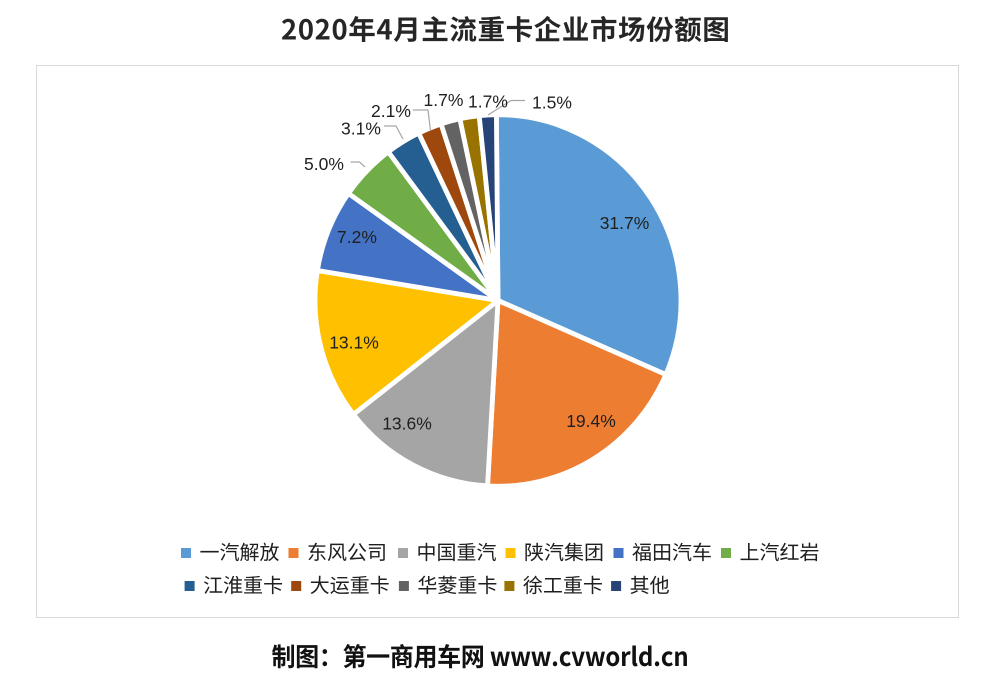 Image resolution: width=985 pixels, height=691 pixels. I want to click on svg-text: 13.1%, so click(354, 342).